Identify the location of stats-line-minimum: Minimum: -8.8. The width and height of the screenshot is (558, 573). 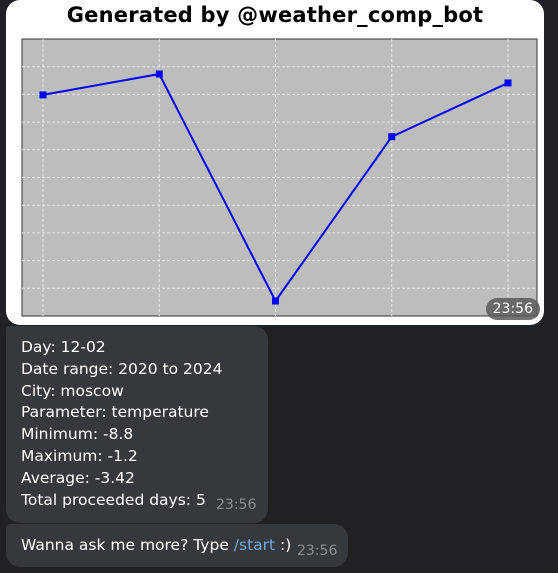
(77, 434).